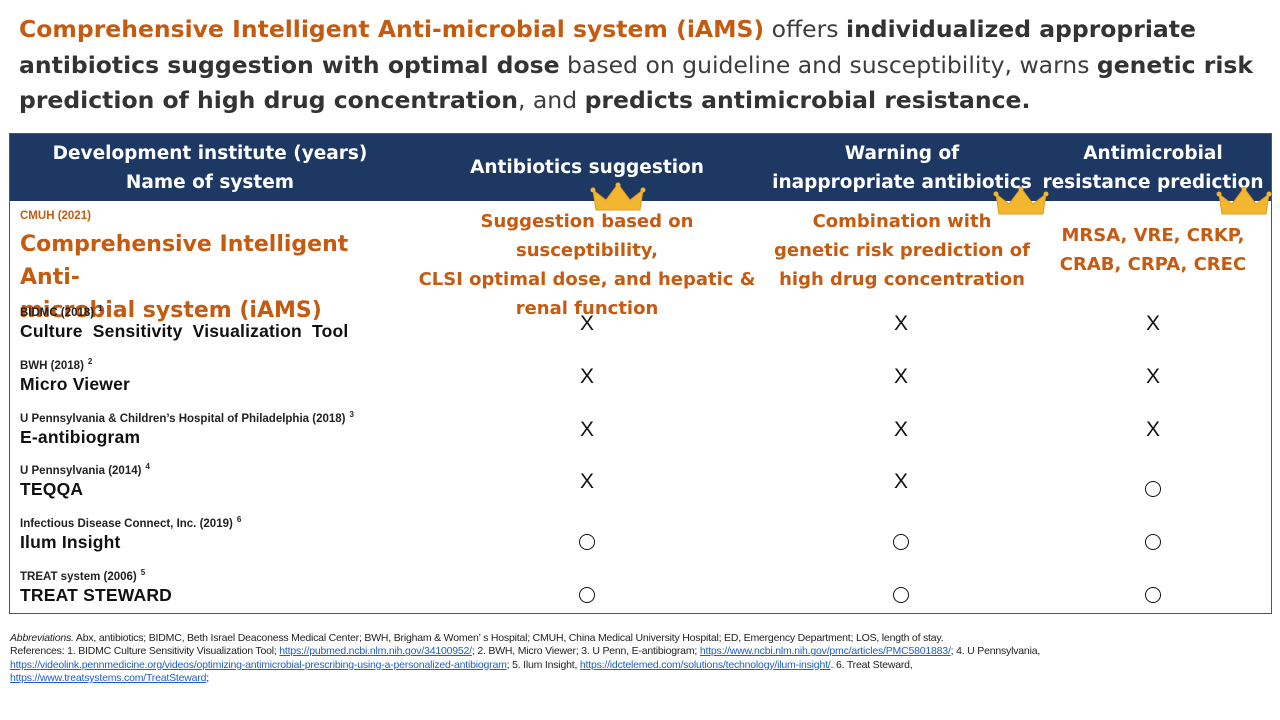 This screenshot has height=720, width=1280. Describe the element at coordinates (184, 331) in the screenshot. I see `row-system-name: Culture Sensitivity Visualization Tool` at that location.